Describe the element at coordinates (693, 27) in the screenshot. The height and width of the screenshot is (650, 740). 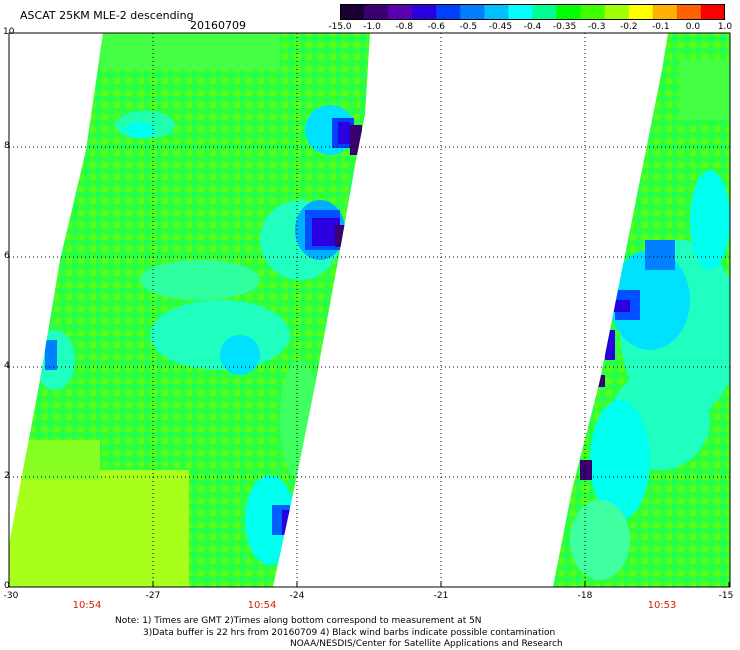
I see `colorbar-tick-label: 0.0` at that location.